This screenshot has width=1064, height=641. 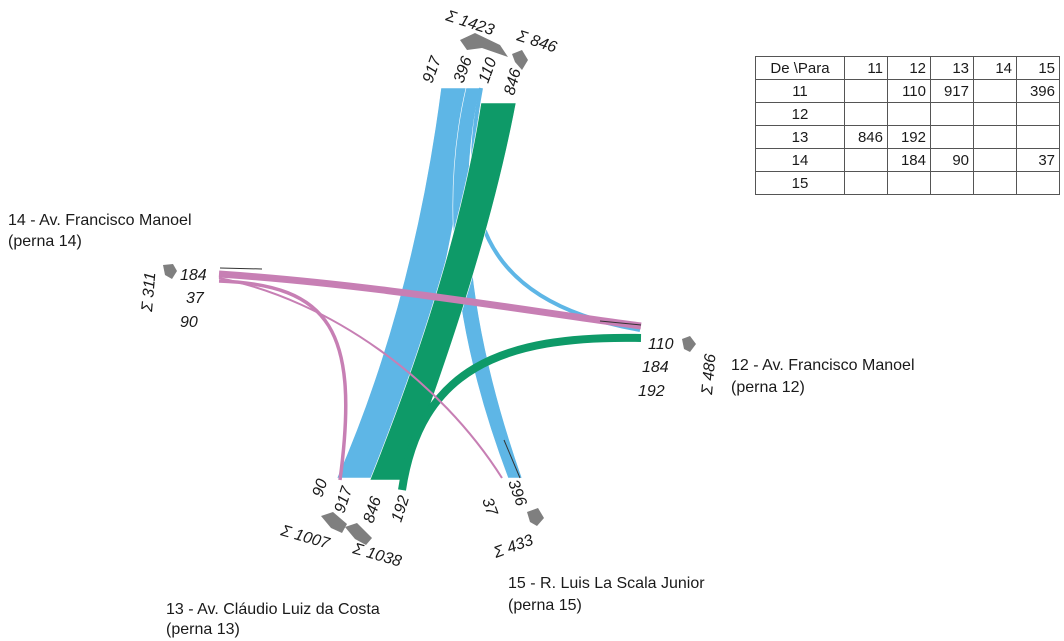 I want to click on right-110: 110, so click(x=661, y=344).